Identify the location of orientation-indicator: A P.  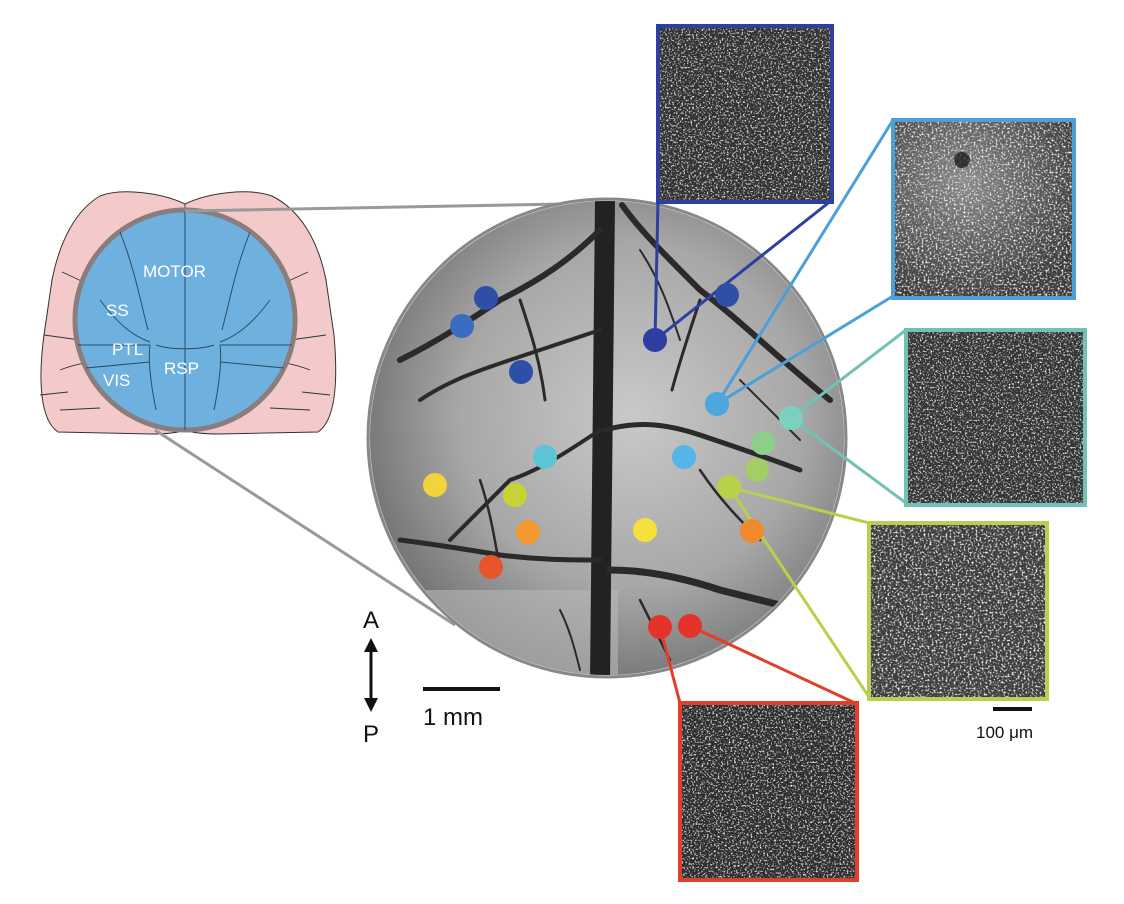
(371, 677).